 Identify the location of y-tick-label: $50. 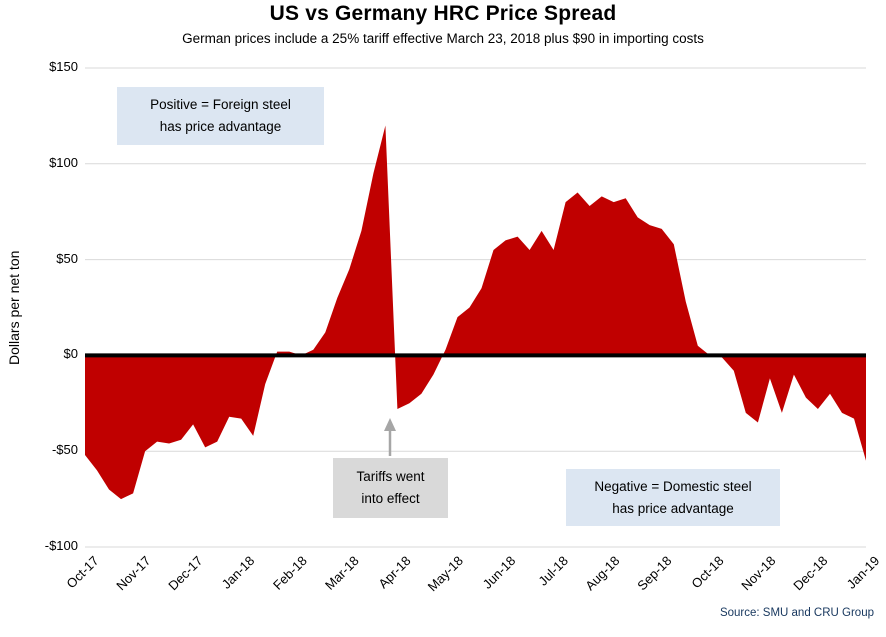
(67, 258).